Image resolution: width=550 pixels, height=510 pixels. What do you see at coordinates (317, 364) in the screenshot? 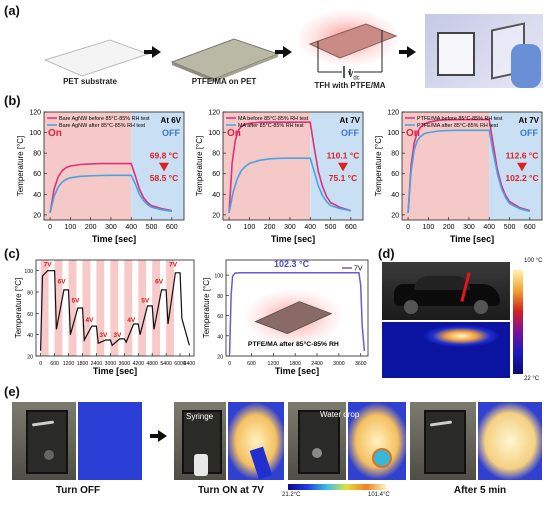
I see `x-tick-label: 2400` at bounding box center [317, 364].